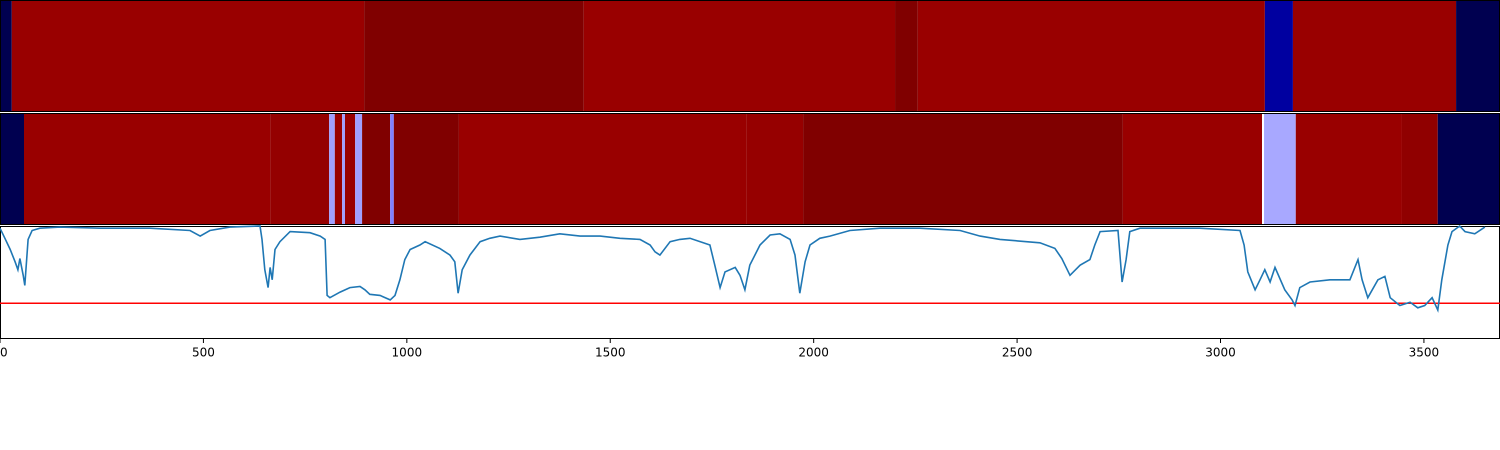 The height and width of the screenshot is (450, 1500). I want to click on x-tick-label: 0, so click(4, 353).